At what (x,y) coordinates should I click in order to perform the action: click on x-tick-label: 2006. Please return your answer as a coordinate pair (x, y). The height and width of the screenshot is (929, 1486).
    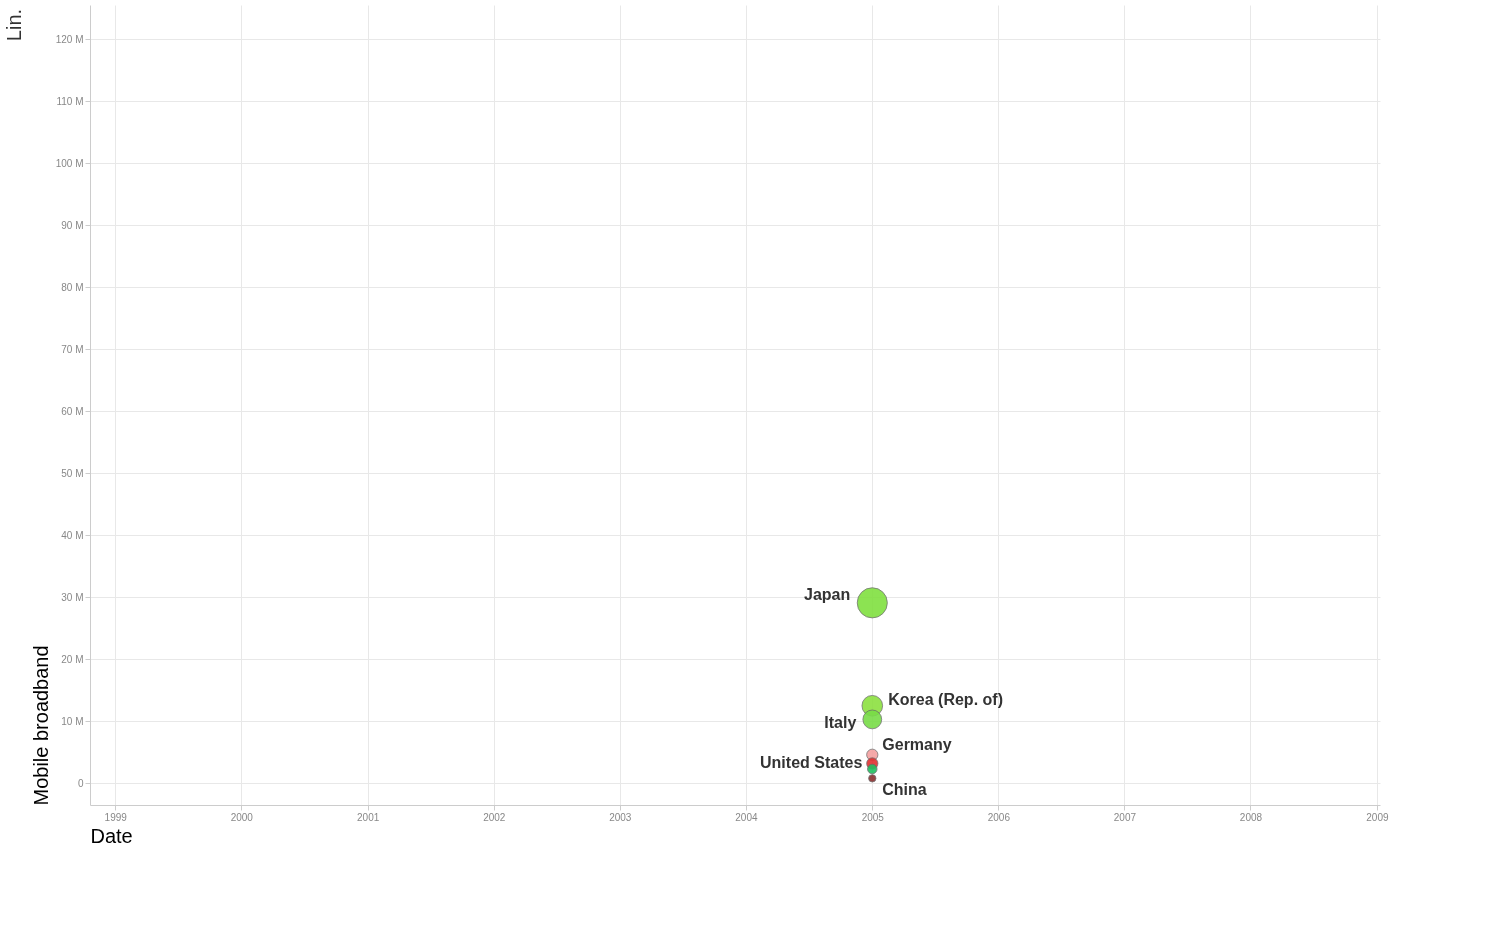
    Looking at the image, I should click on (999, 817).